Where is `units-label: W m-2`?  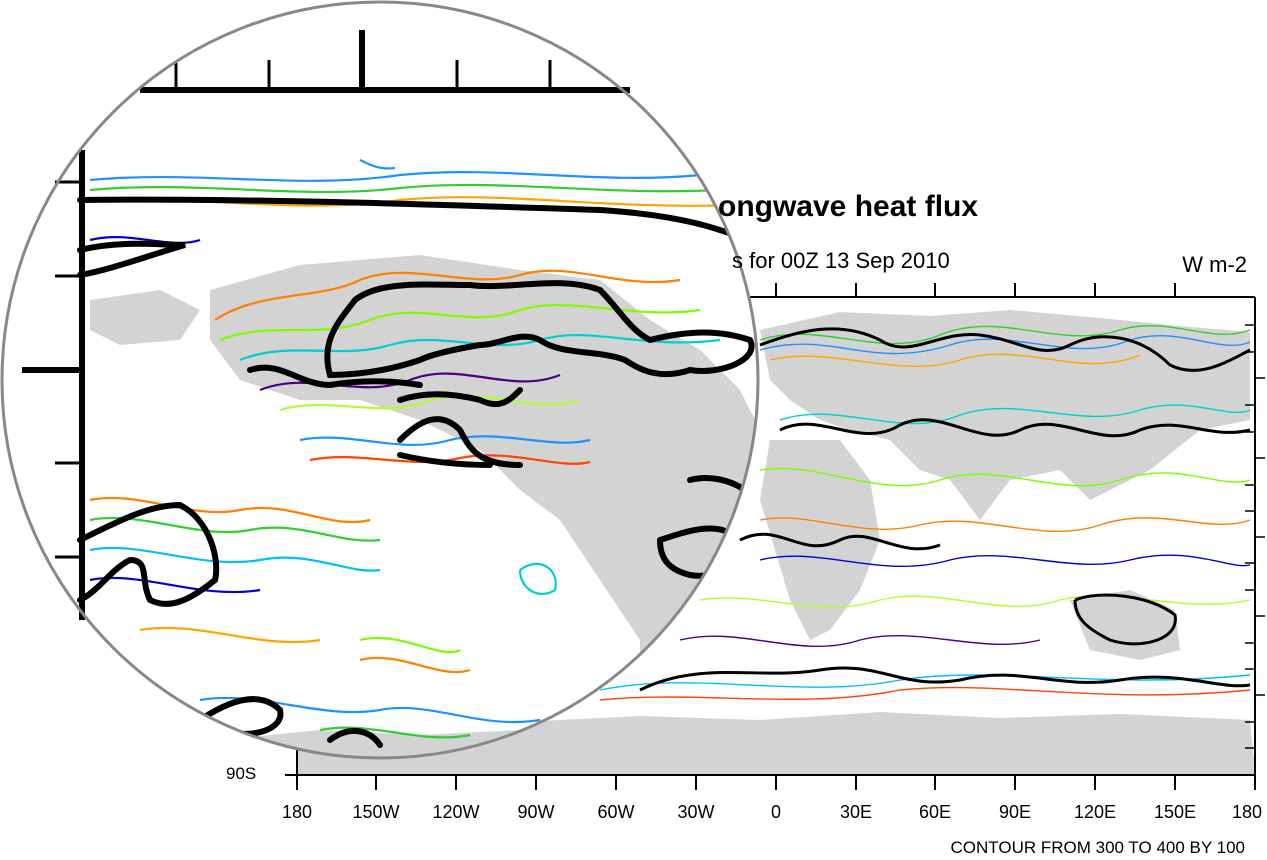
units-label: W m-2 is located at coordinates (1214, 264).